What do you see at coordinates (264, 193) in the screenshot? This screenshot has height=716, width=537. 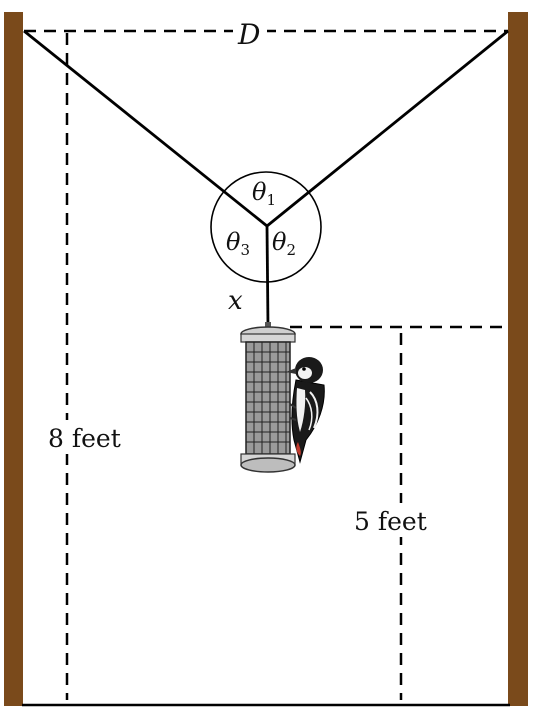 I see `angle-1-label: θ1` at bounding box center [264, 193].